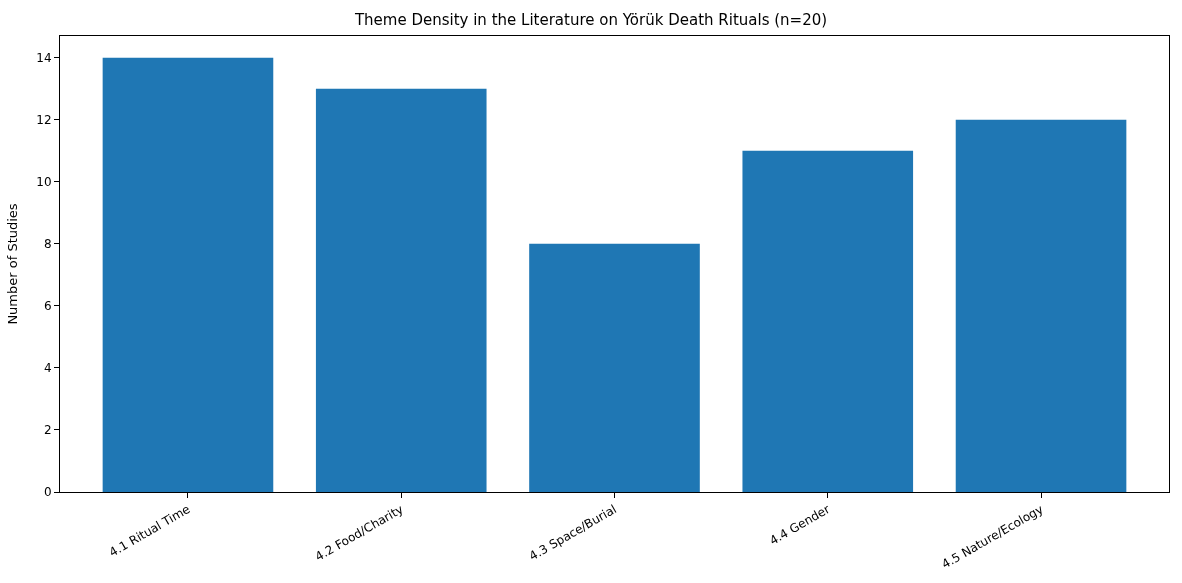 The image size is (1182, 583). Describe the element at coordinates (590, 20) in the screenshot. I see `chart-title: Theme Density in the Literature on Yörük Death Rituals (n=20)` at that location.